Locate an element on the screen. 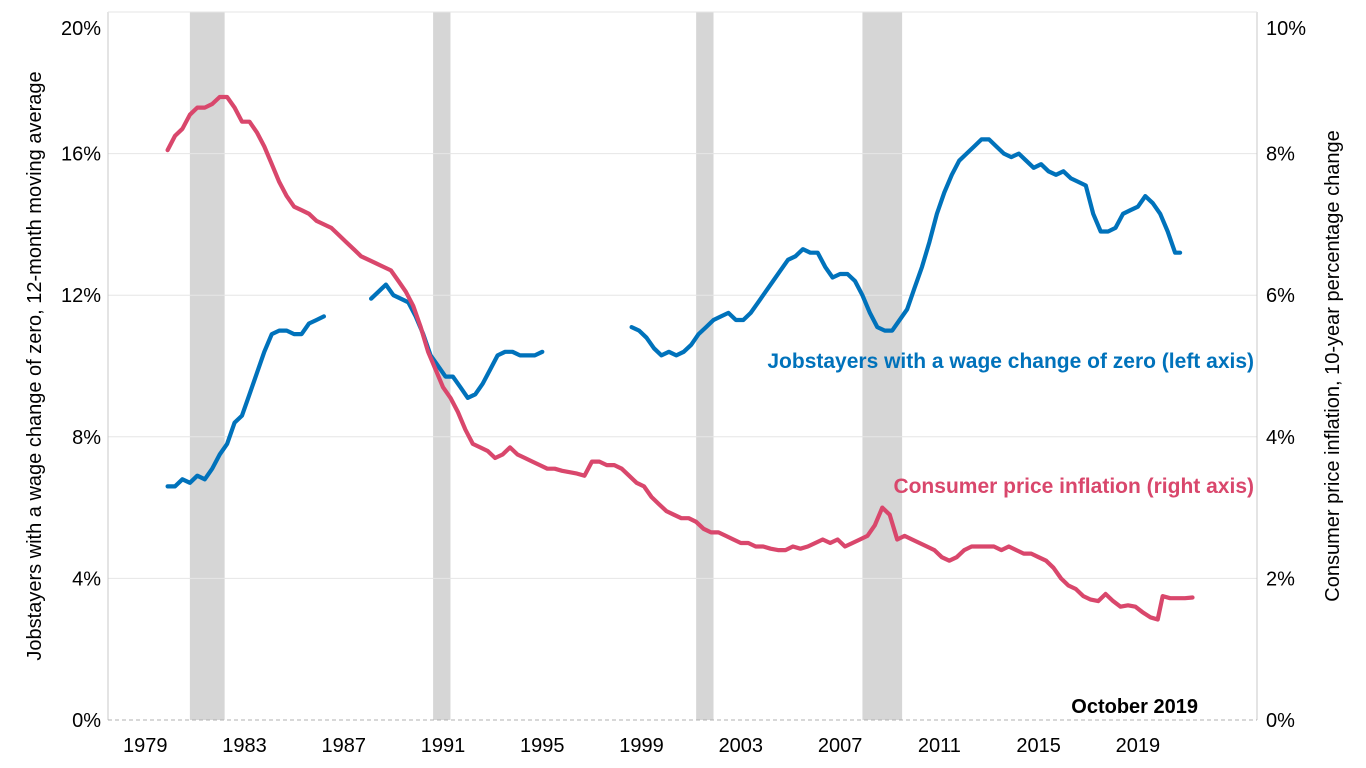  x-tick-label-2: 1987 is located at coordinates (344, 746).